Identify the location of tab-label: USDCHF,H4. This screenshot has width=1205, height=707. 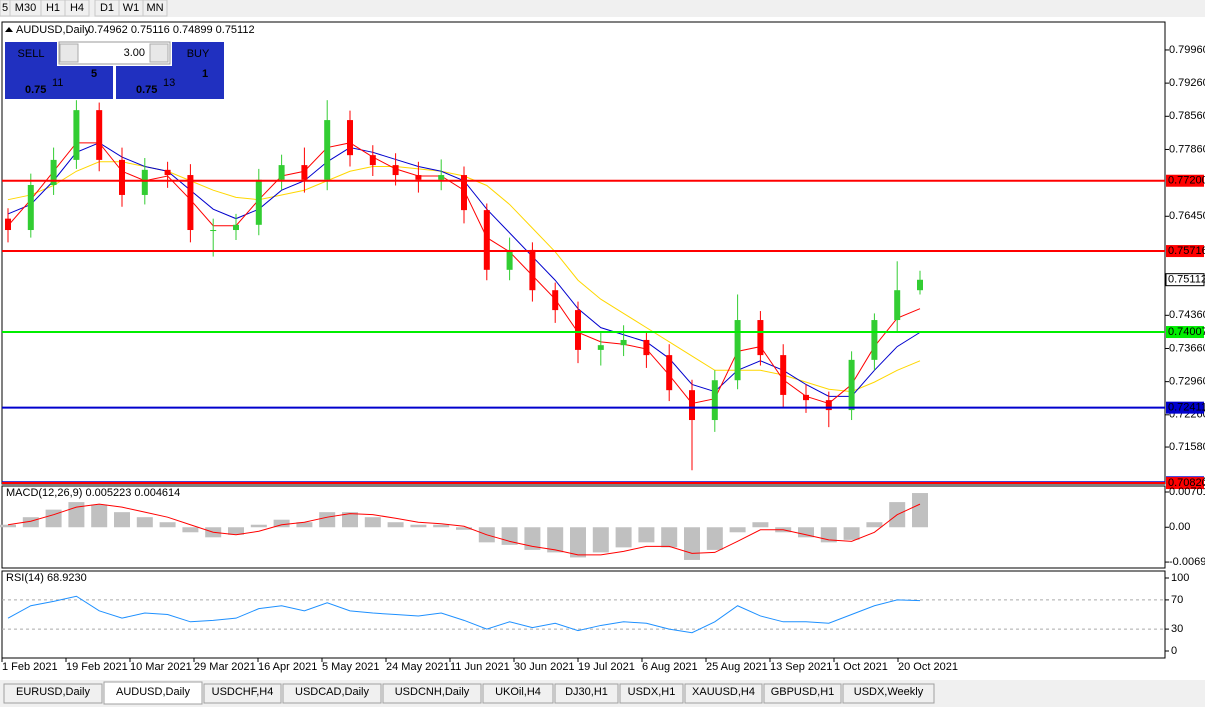
(243, 692).